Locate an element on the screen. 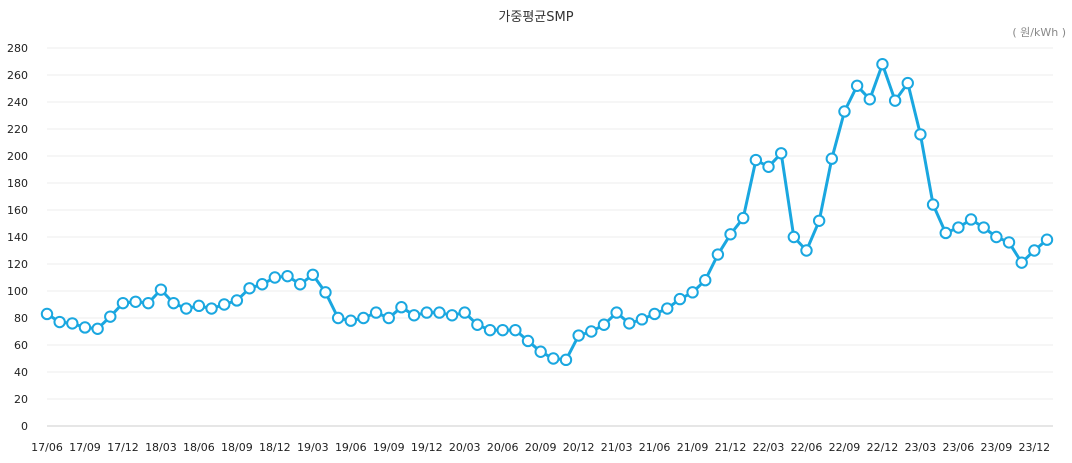 The image size is (1072, 463). data-point: 18/09: 93 is located at coordinates (237, 300).